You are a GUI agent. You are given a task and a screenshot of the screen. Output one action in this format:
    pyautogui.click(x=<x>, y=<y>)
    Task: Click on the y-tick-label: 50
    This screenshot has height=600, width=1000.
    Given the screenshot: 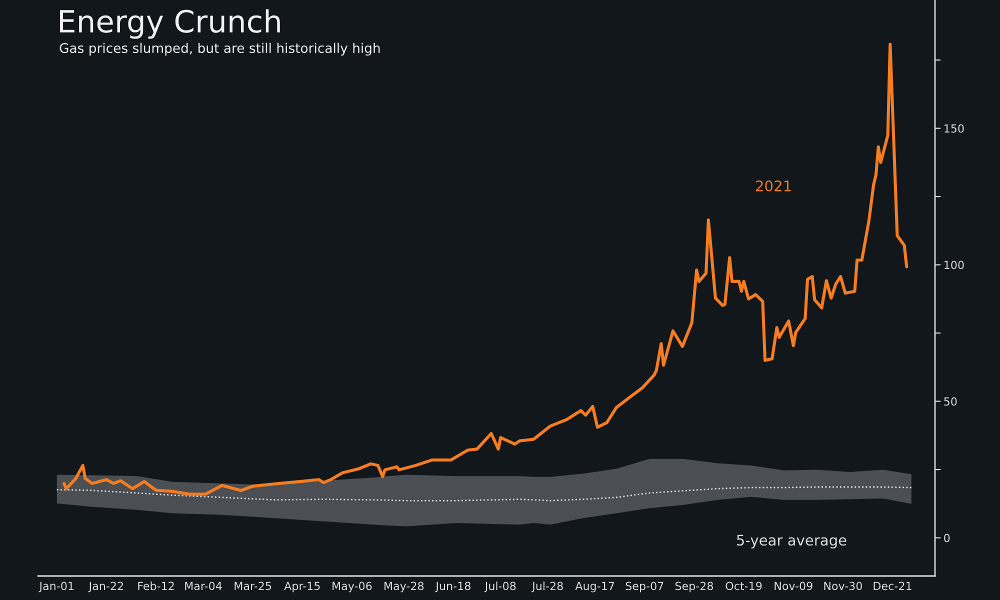 What is the action you would take?
    pyautogui.click(x=950, y=401)
    